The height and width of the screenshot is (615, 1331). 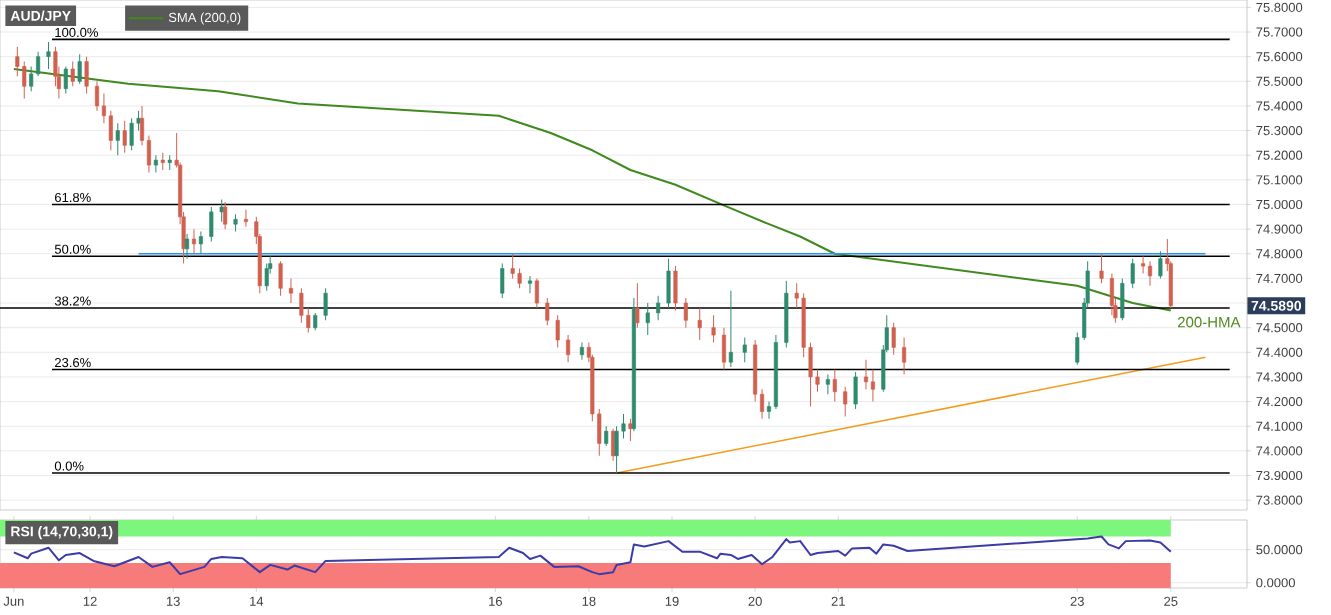 What do you see at coordinates (76, 32) in the screenshot?
I see `annotation: 100.0%` at bounding box center [76, 32].